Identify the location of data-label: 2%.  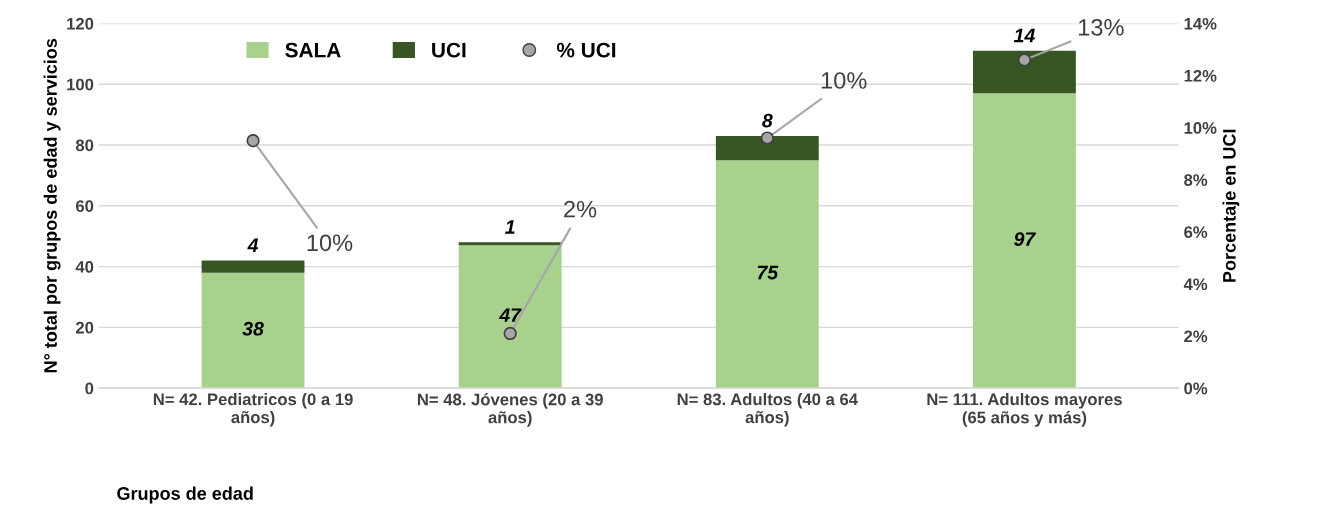
(580, 209).